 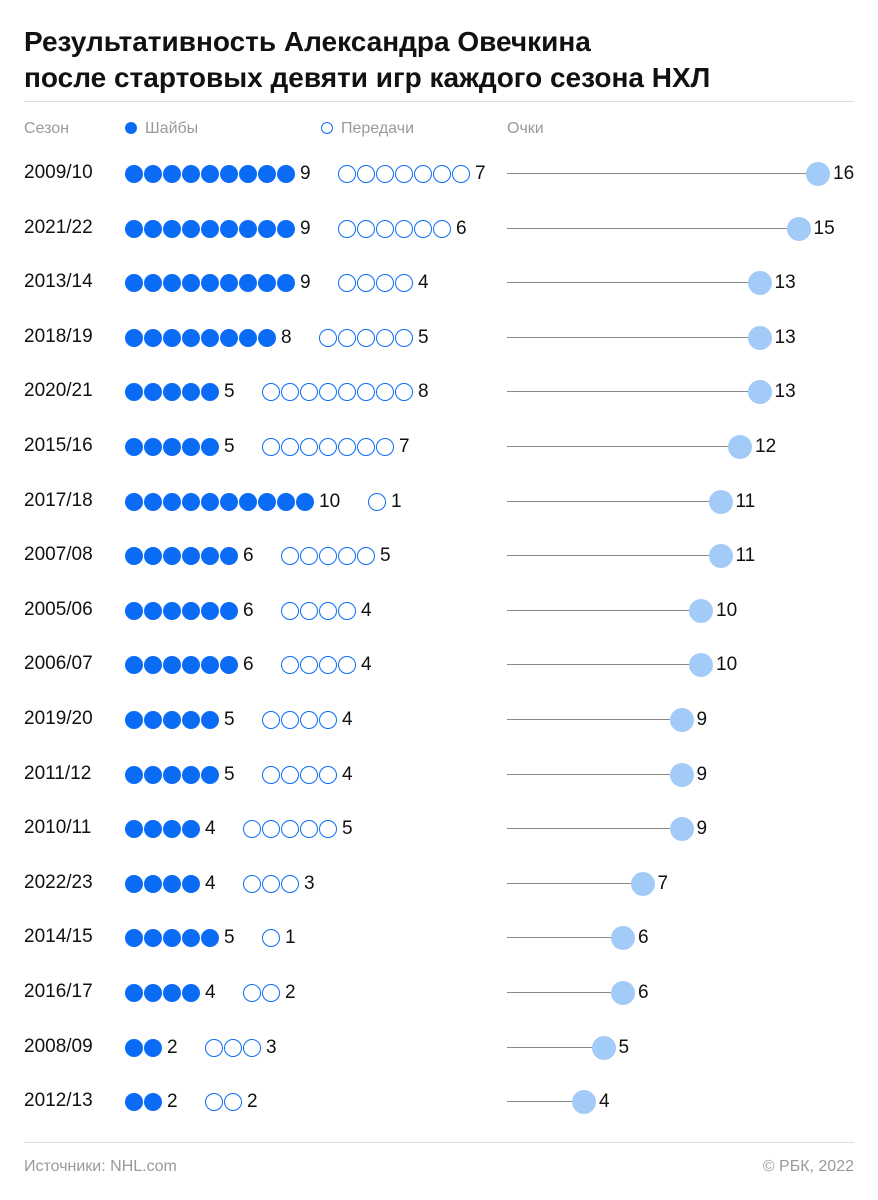 I want to click on assists-dots: 4, so click(x=307, y=719).